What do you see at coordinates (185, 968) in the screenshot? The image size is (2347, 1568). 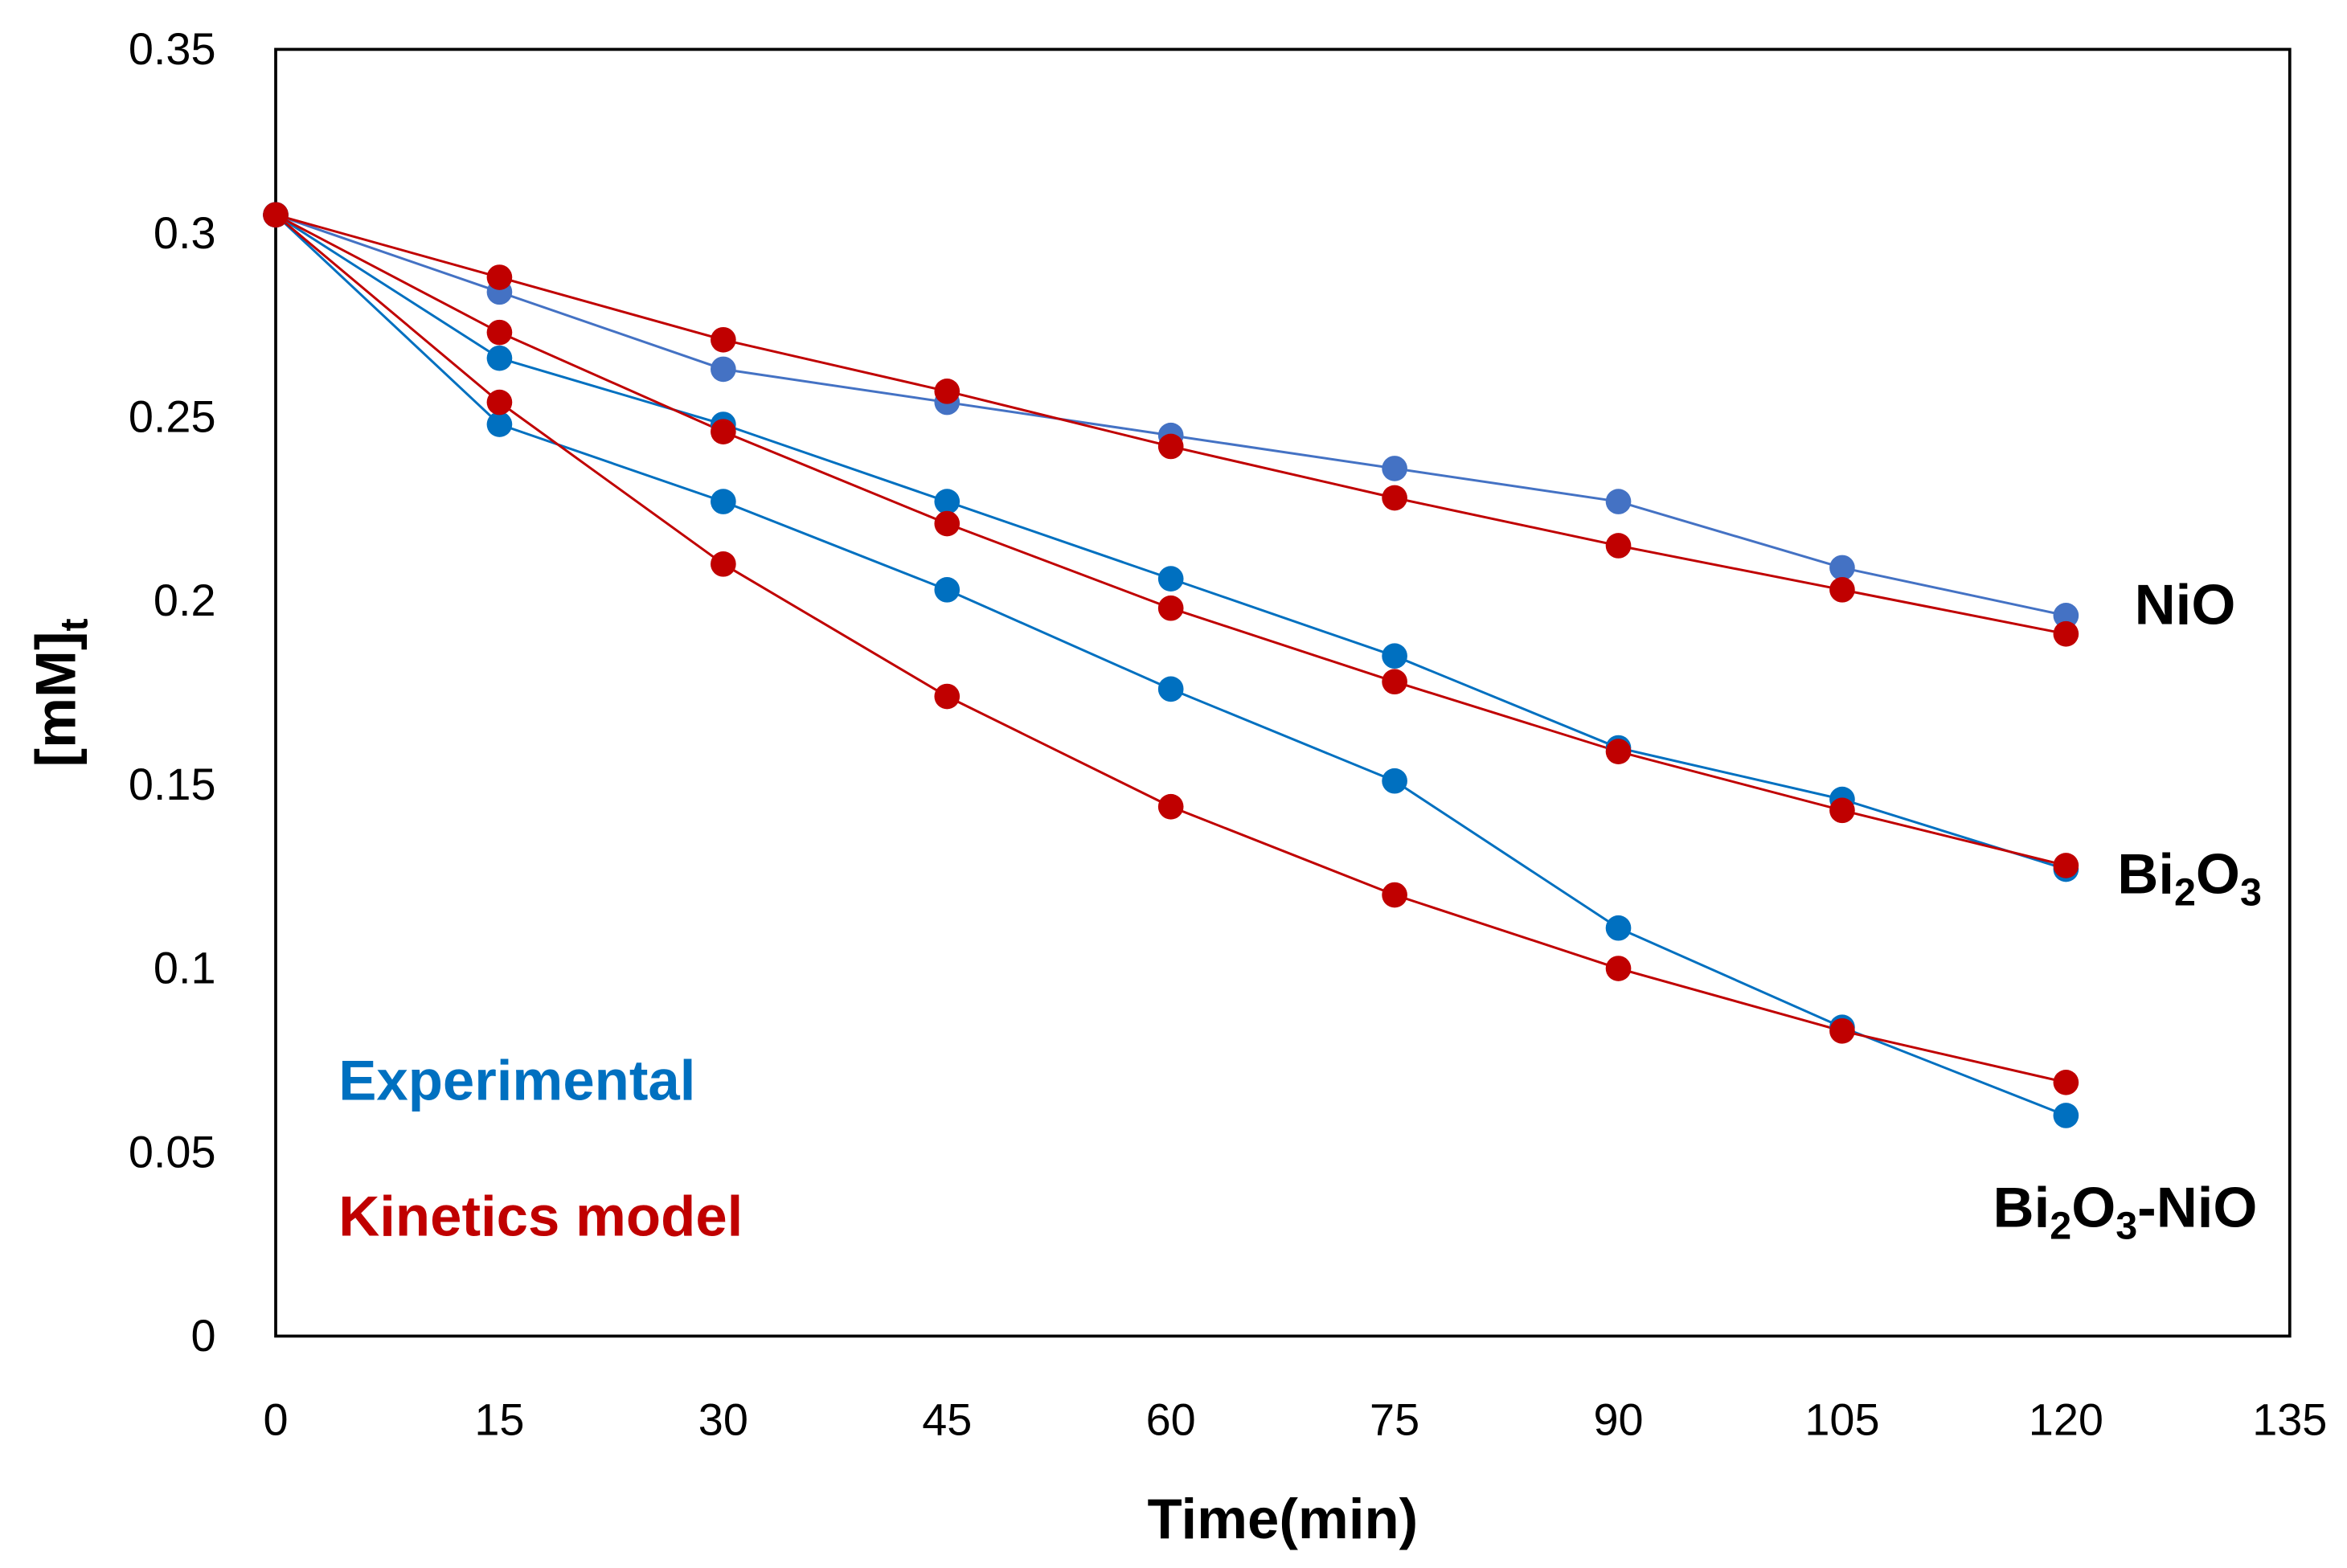 I see `y-tick-label: 0.1` at bounding box center [185, 968].